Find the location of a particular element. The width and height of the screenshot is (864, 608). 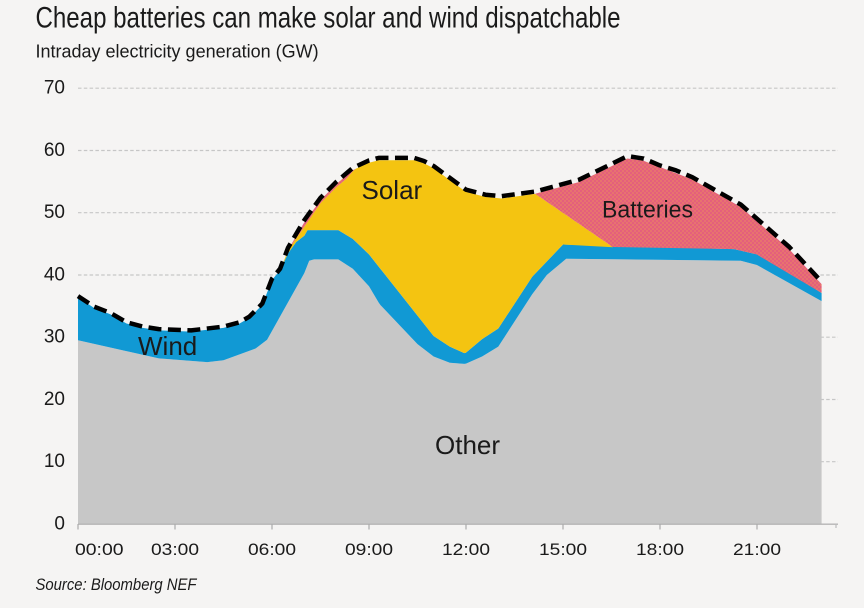

svg-text: 21:00 is located at coordinates (757, 550).